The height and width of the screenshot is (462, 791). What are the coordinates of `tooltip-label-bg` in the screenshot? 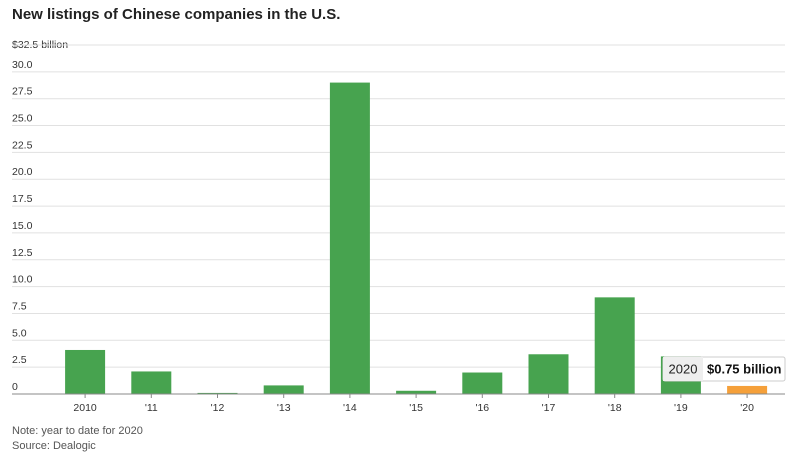 It's located at (683, 369).